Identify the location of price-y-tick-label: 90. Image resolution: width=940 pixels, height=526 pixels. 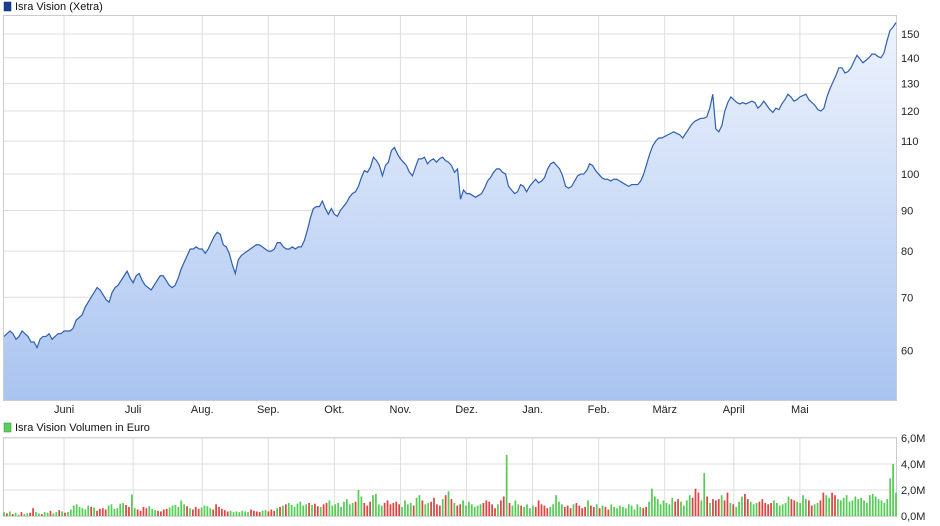
(907, 211).